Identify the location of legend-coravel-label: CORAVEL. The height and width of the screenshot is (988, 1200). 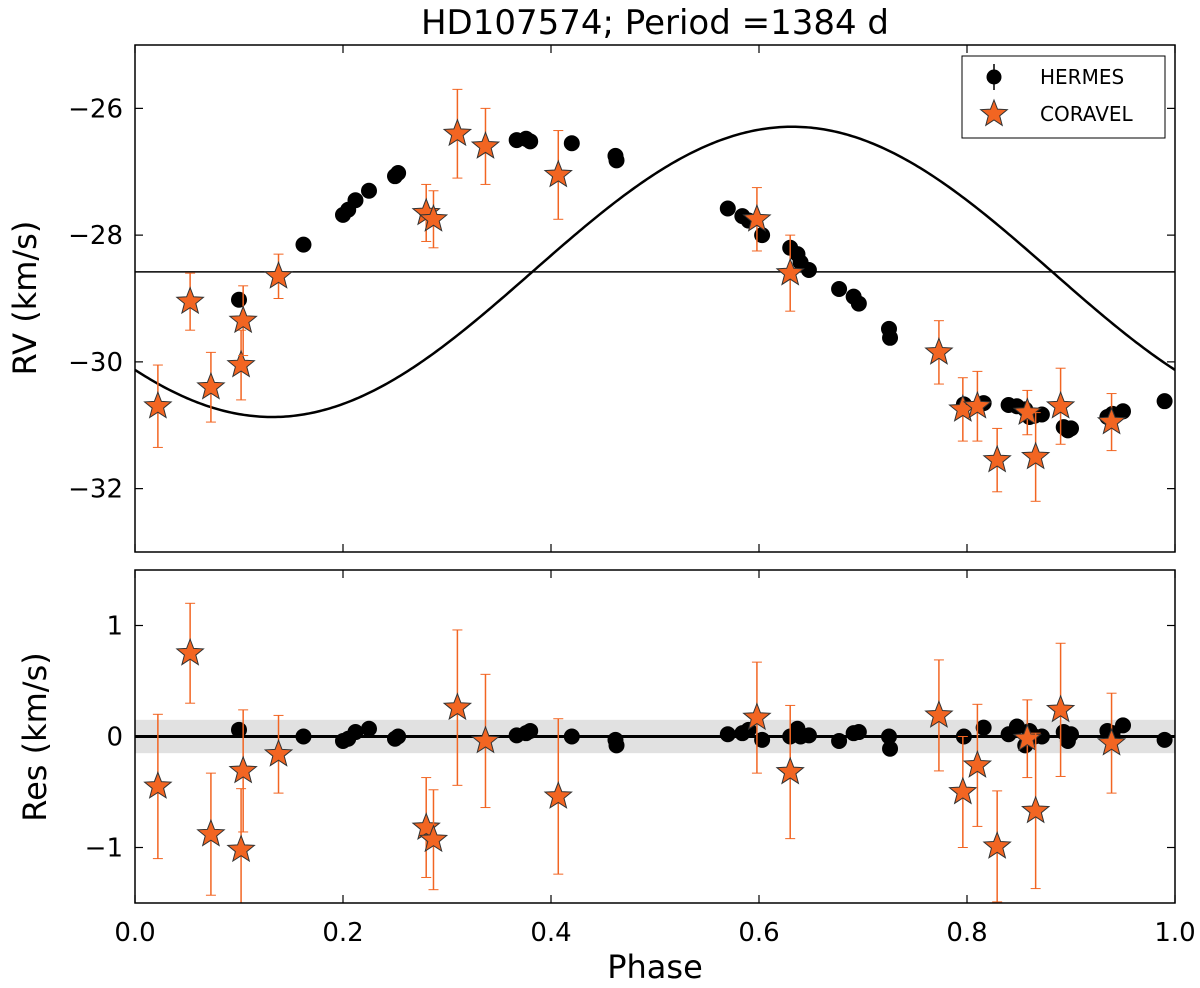
(1087, 114).